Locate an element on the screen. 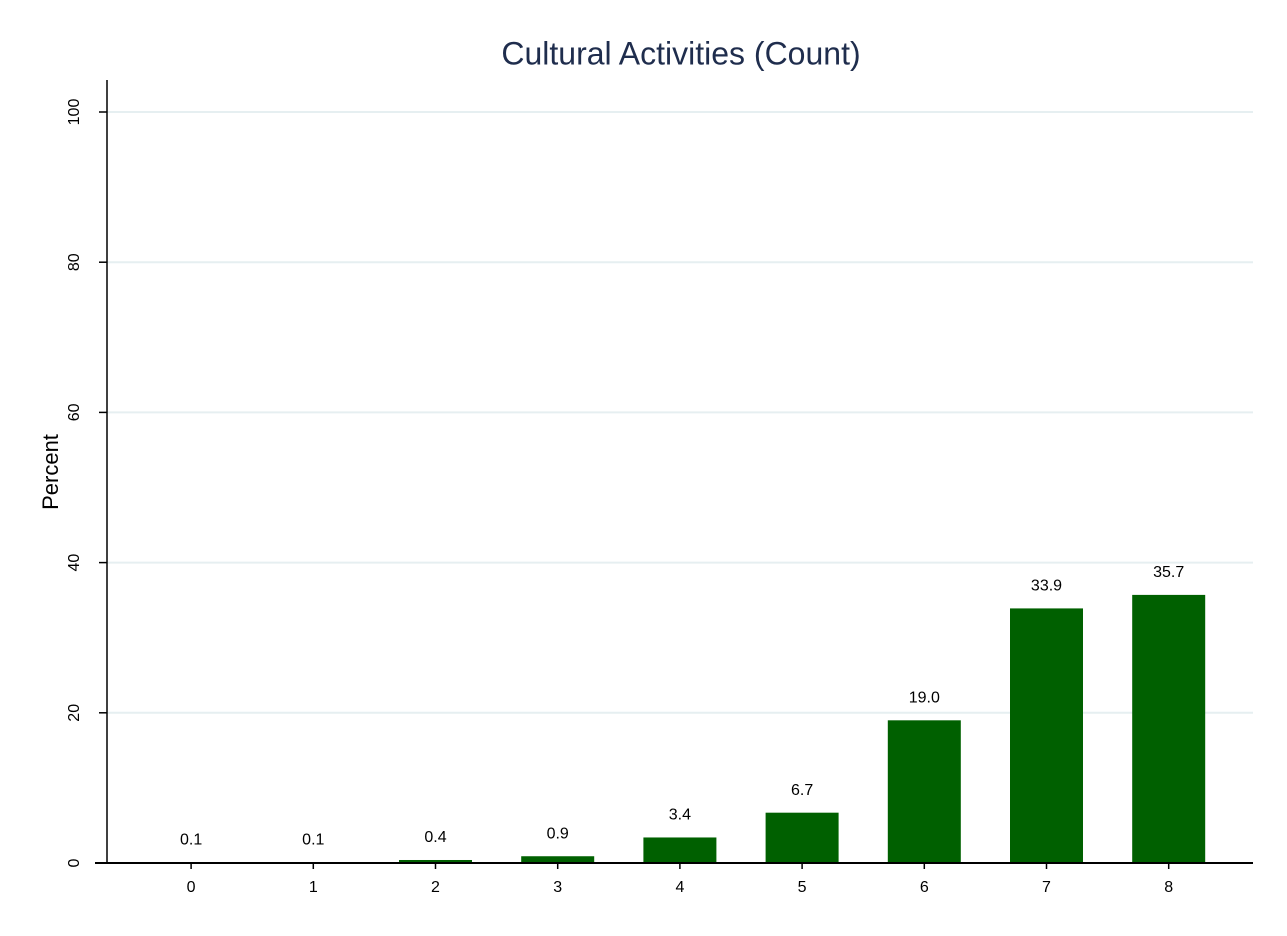 Image resolution: width=1287 pixels, height=936 pixels. x-tick-label: 8 is located at coordinates (1168, 887).